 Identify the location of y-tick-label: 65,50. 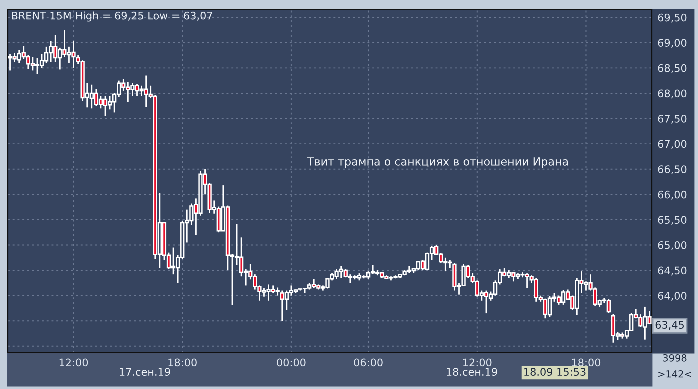
(672, 221).